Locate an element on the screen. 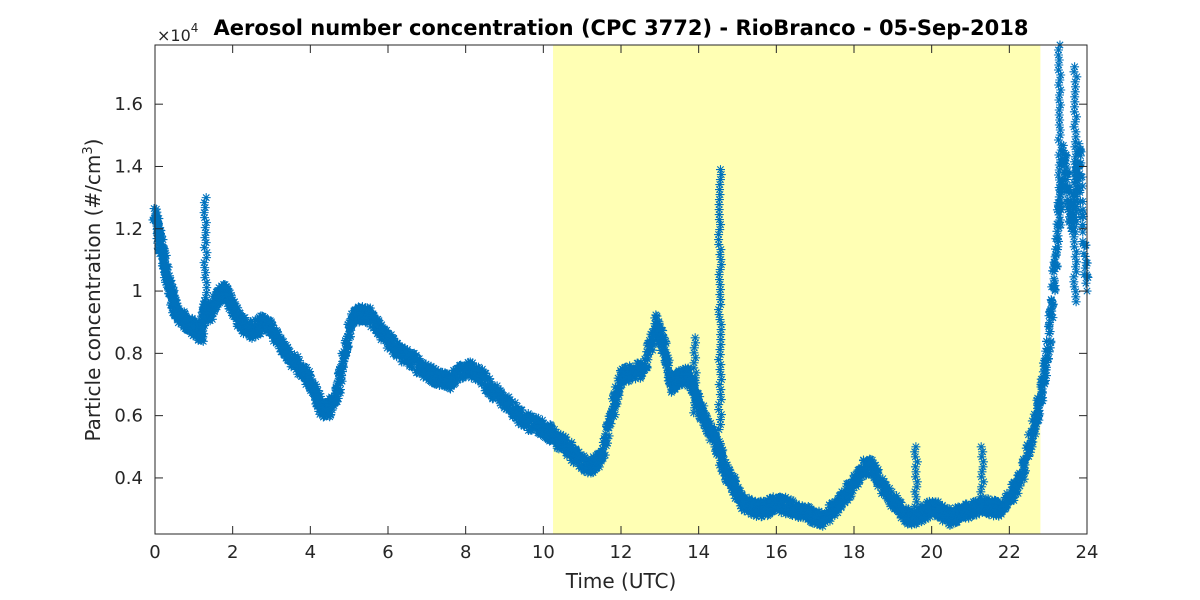 The width and height of the screenshot is (1200, 600). x-tick-label: 18 is located at coordinates (854, 552).